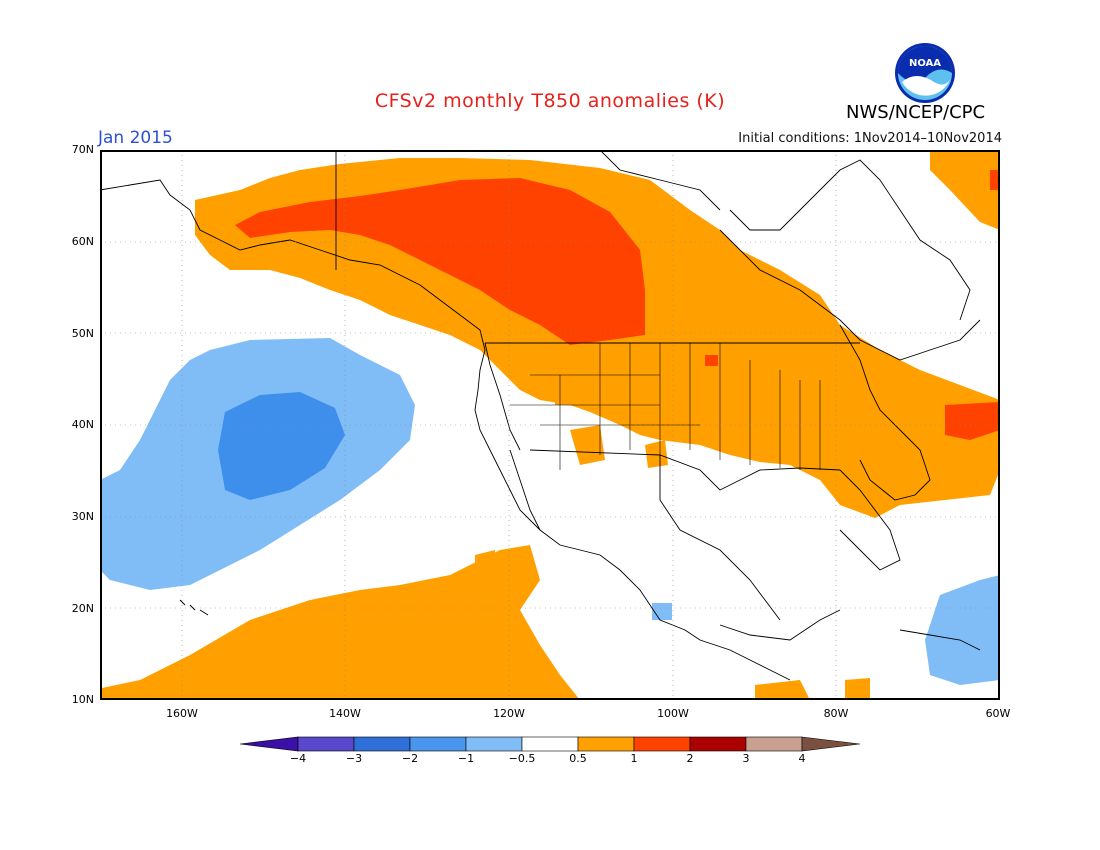 The image size is (1100, 850). I want to click on legend-tick-label: 4, so click(802, 758).